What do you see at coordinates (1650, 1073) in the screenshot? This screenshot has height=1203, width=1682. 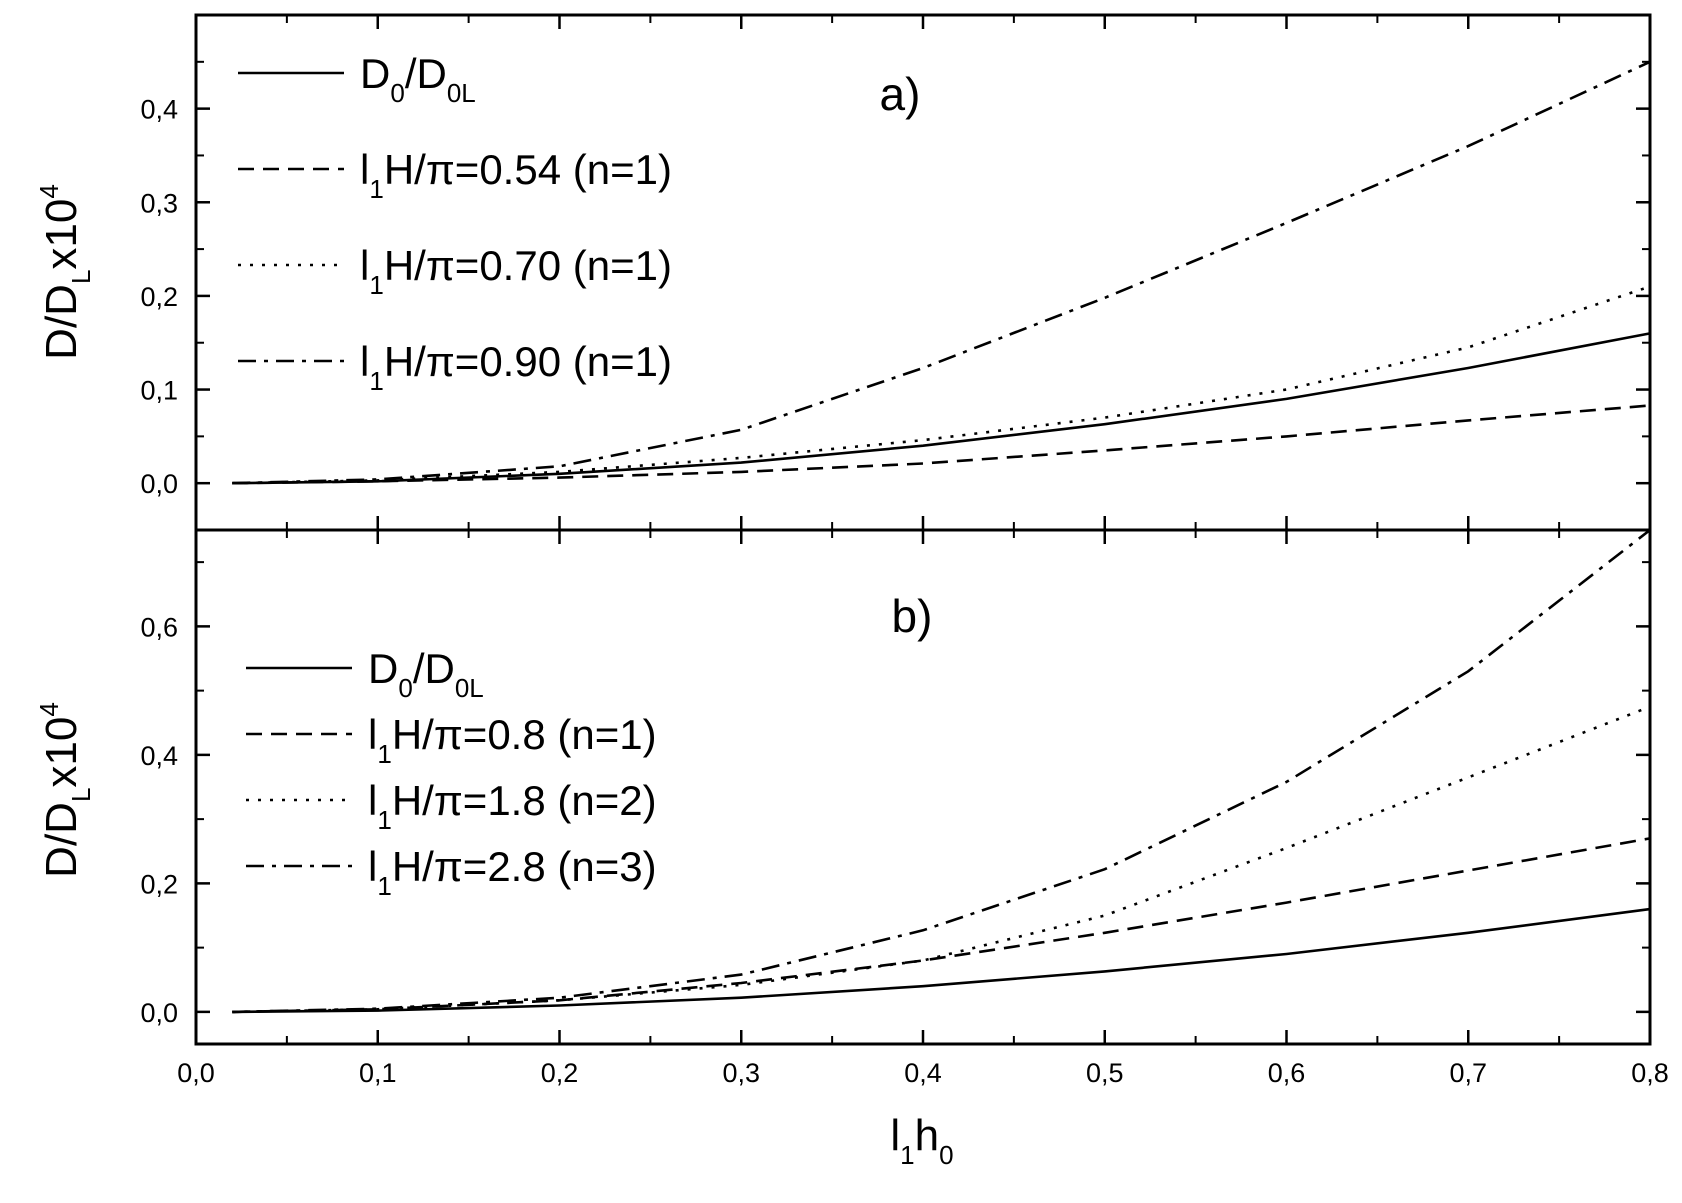 I see `x-tick-label: 0,8` at bounding box center [1650, 1073].